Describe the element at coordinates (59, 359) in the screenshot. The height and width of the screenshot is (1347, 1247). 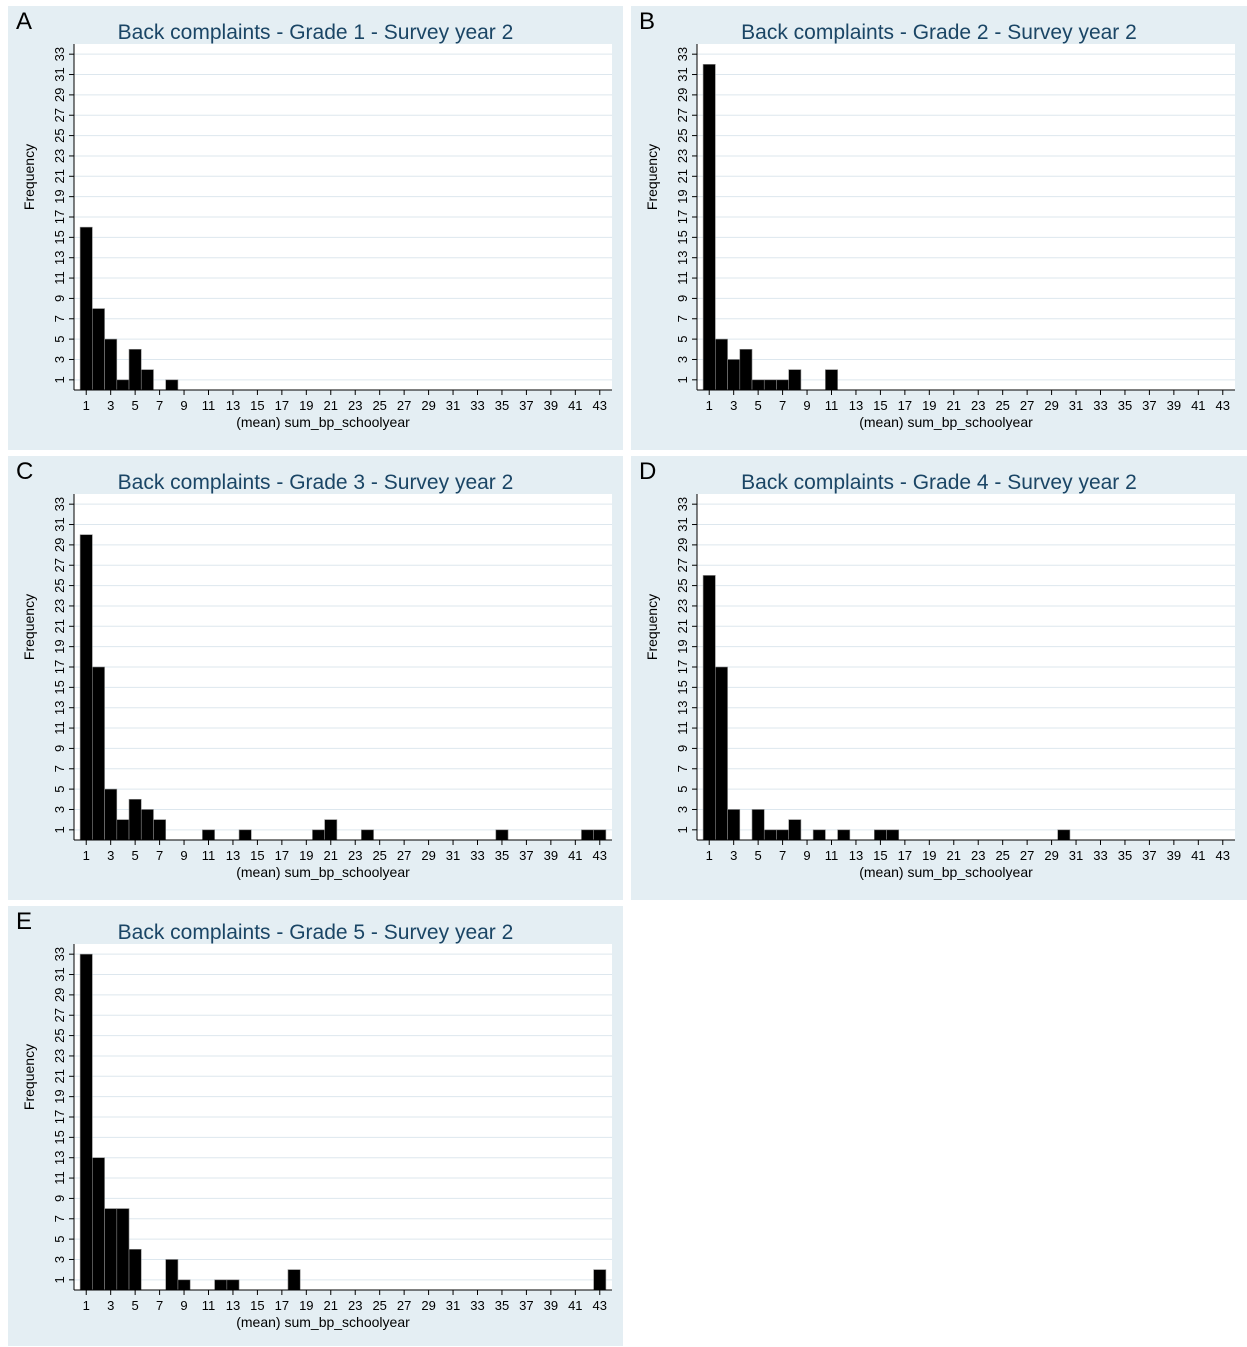
I see `y-tick-label: 3` at that location.